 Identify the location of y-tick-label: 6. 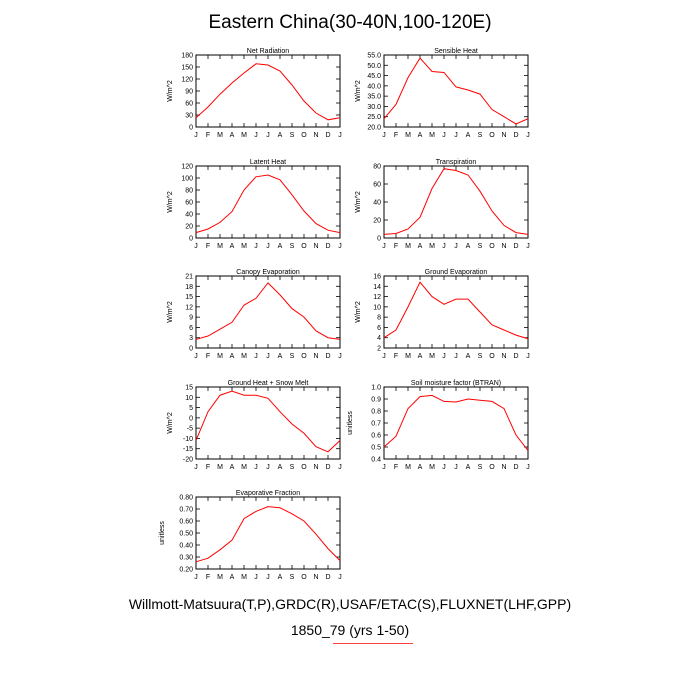
(191, 328).